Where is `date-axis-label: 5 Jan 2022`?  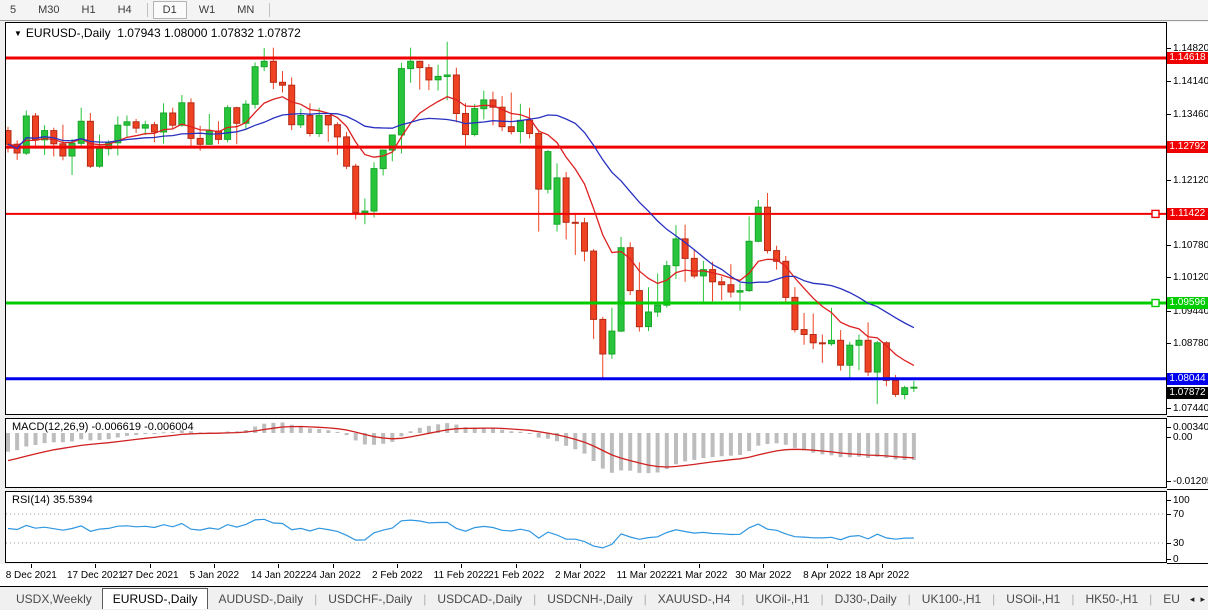 date-axis-label: 5 Jan 2022 is located at coordinates (214, 575).